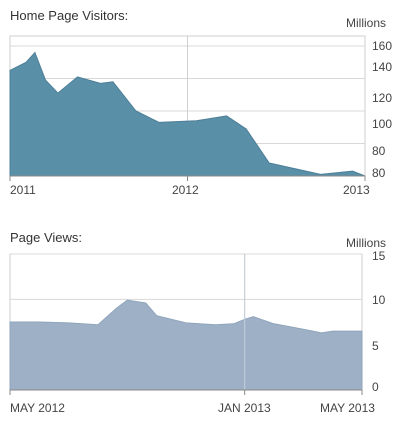  Describe the element at coordinates (375, 387) in the screenshot. I see `y-tick-label: 0` at that location.